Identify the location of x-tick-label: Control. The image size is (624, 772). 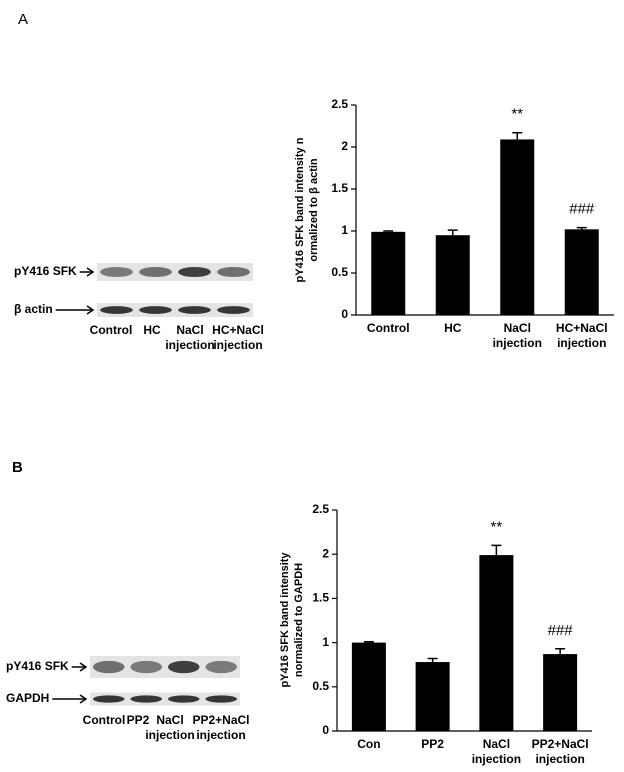
(388, 328).